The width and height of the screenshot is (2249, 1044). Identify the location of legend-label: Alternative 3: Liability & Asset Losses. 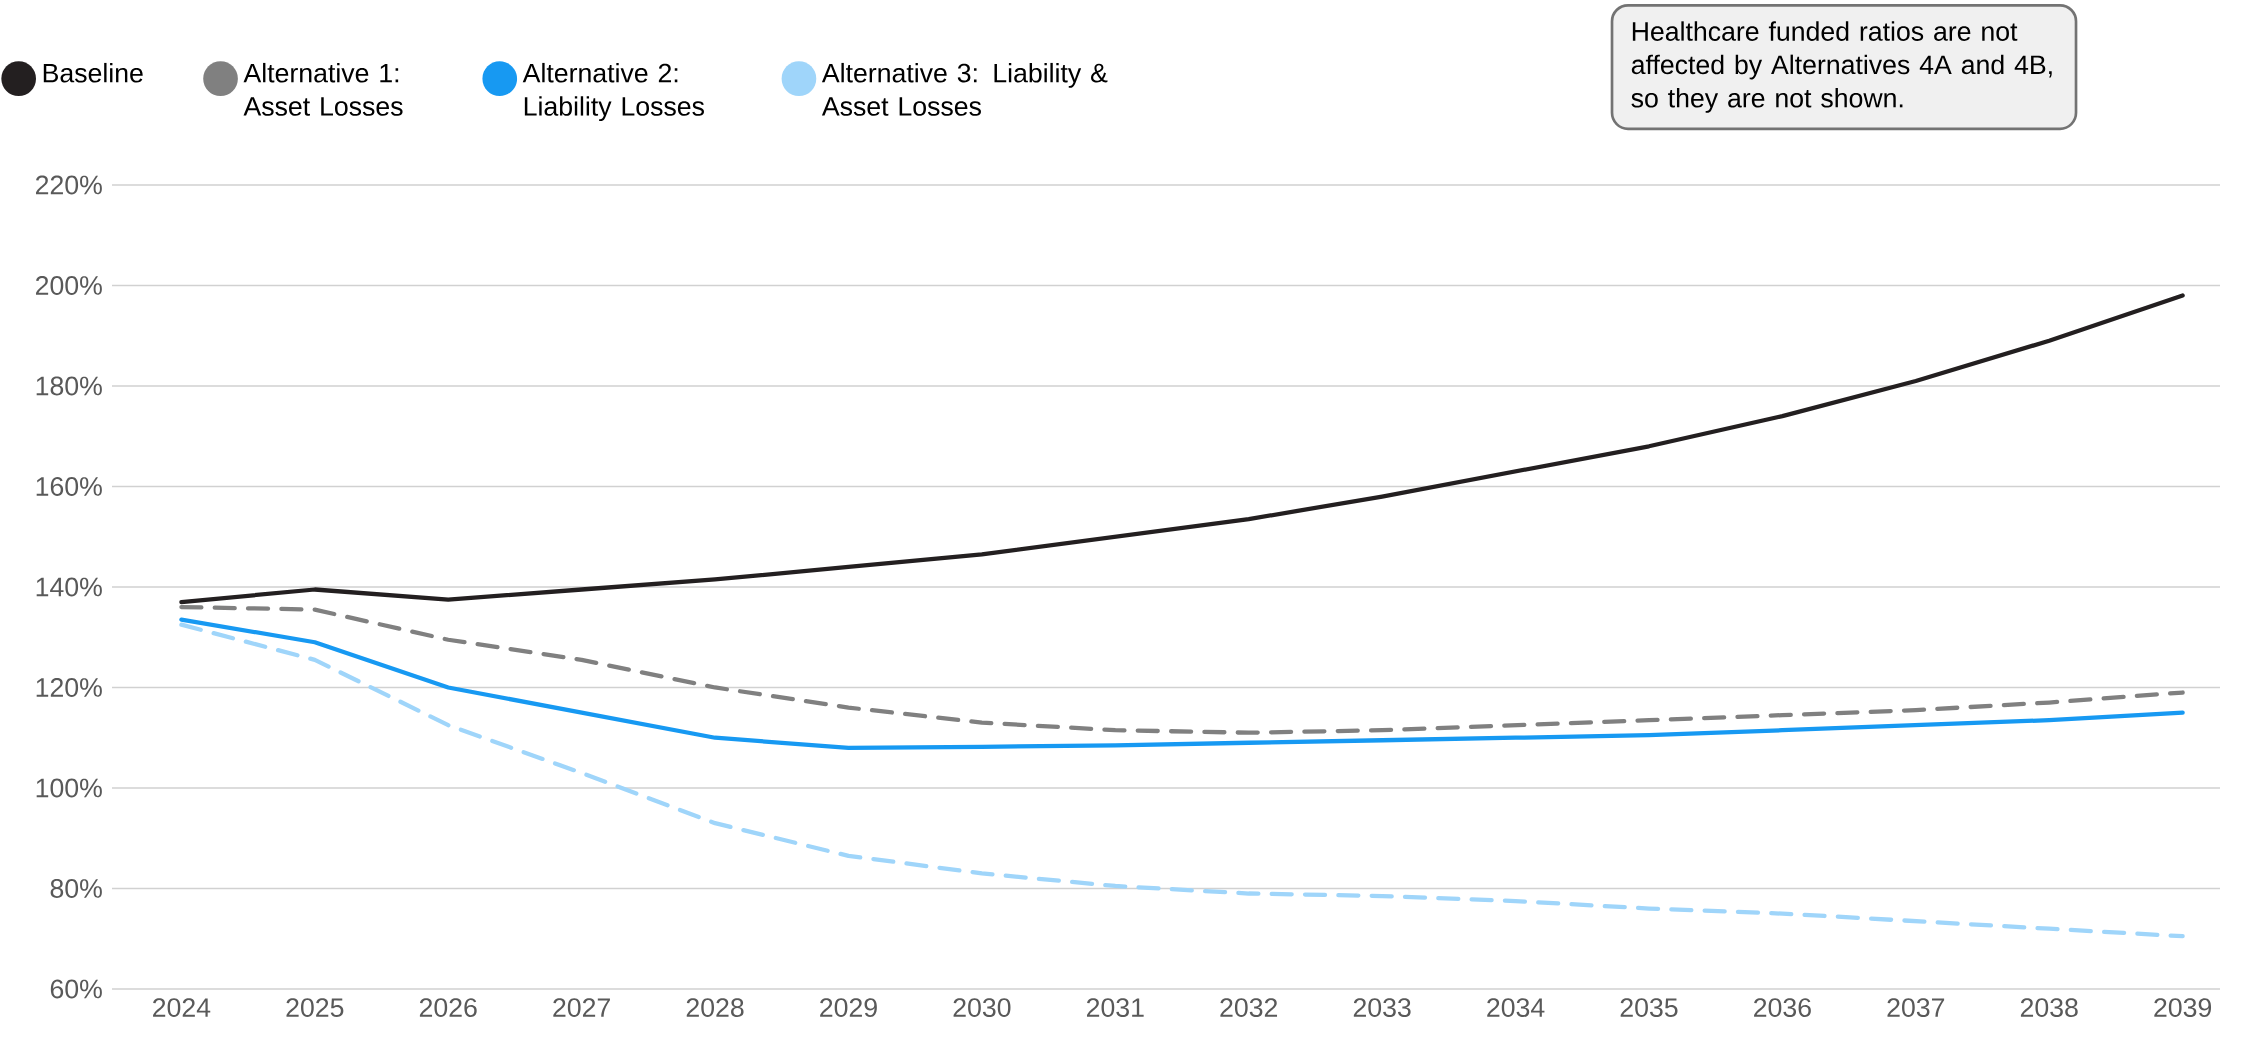
(964, 89).